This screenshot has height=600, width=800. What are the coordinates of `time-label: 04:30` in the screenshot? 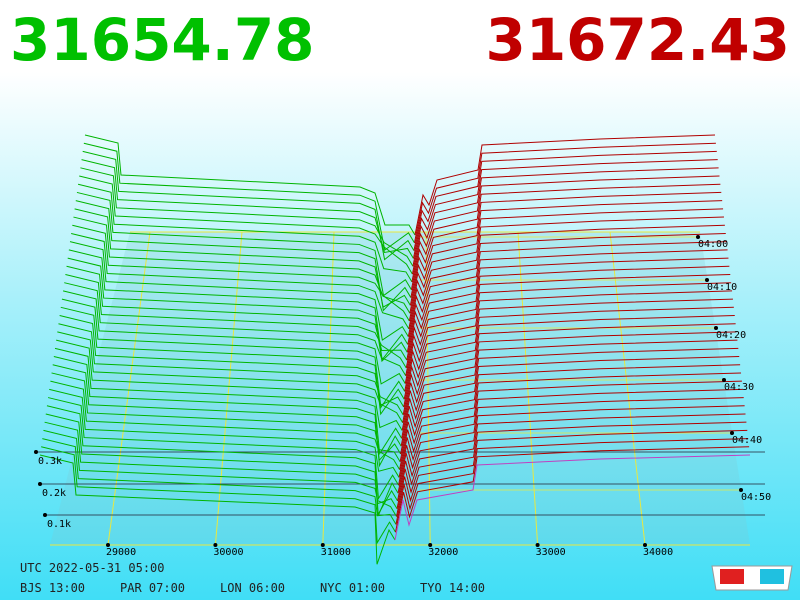 It's located at (739, 387).